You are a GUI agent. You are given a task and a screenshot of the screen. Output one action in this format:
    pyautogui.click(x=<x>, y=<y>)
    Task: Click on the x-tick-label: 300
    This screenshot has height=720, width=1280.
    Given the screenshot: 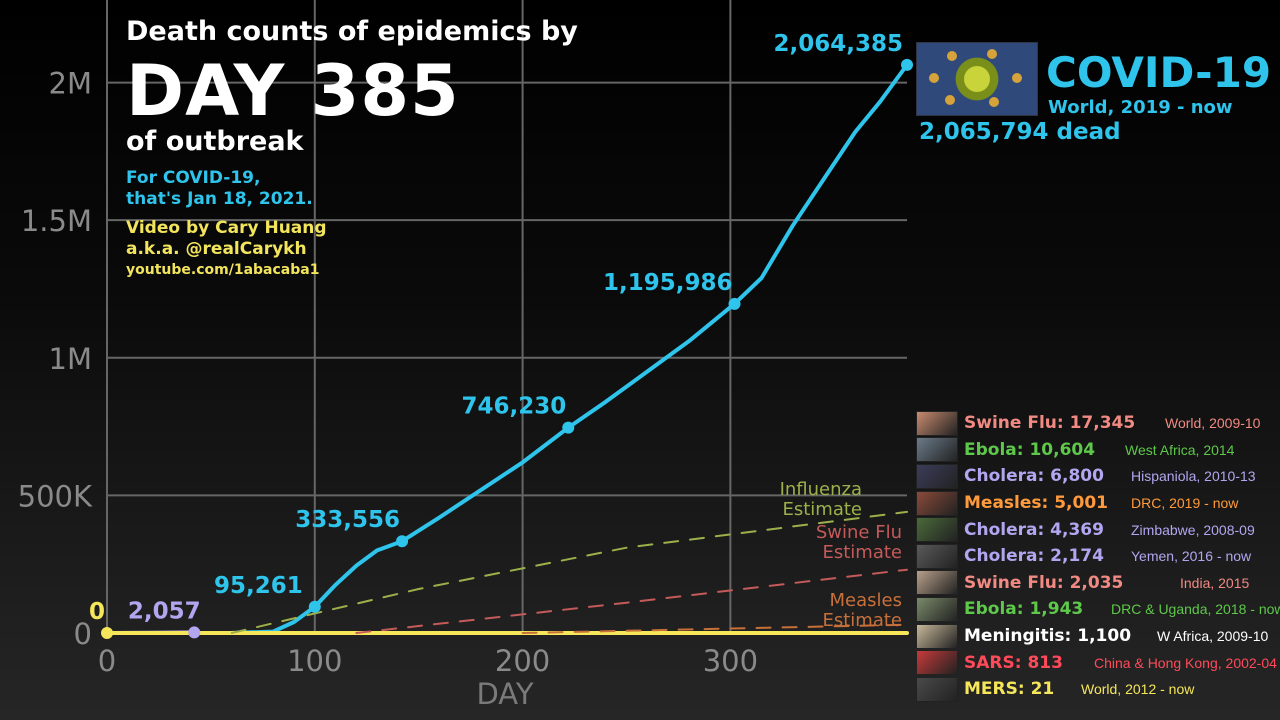 What is the action you would take?
    pyautogui.click(x=730, y=661)
    